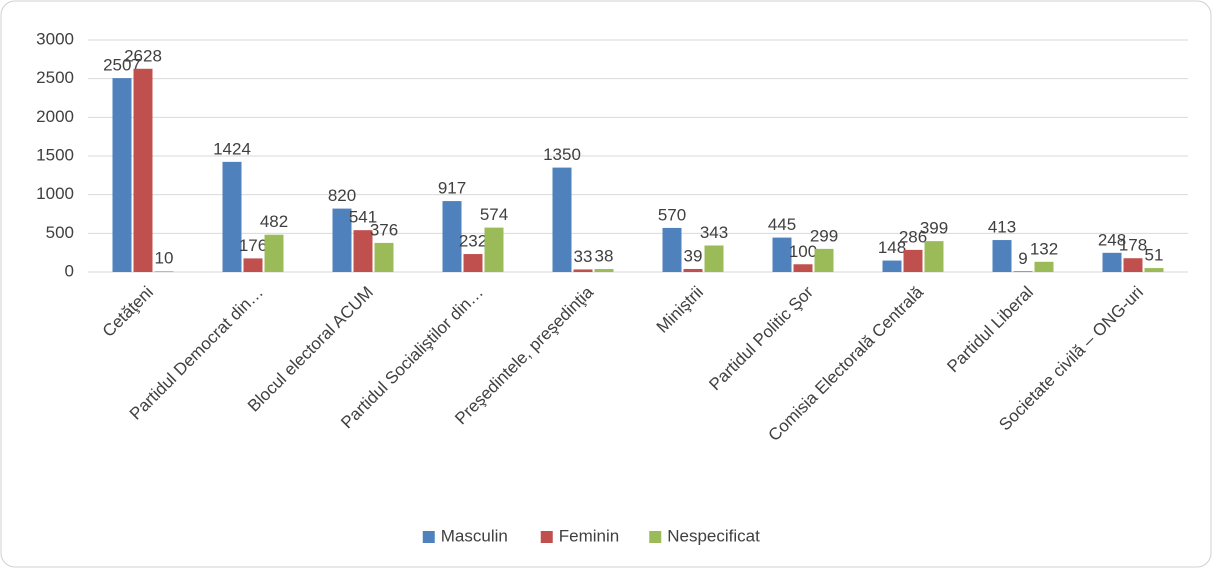 The height and width of the screenshot is (574, 1213). Describe the element at coordinates (583, 256) in the screenshot. I see `data-label: 33` at that location.